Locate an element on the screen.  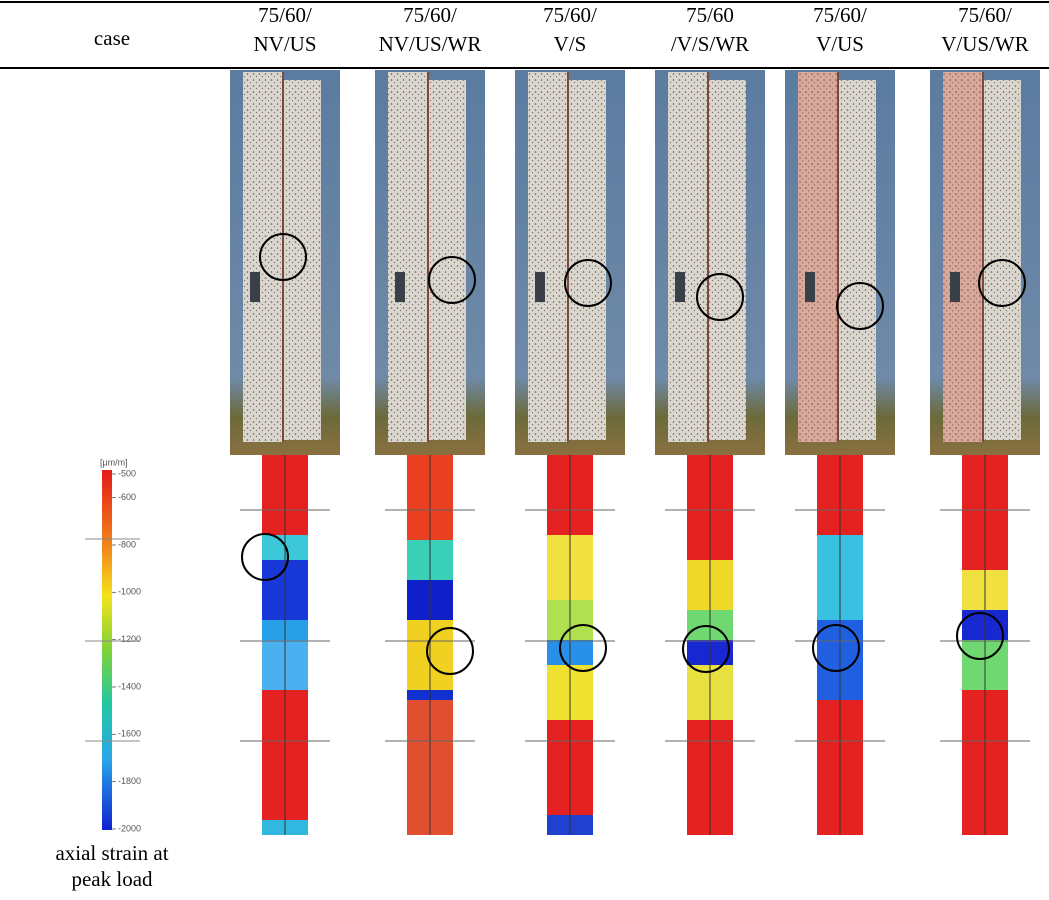
colorbar is located at coordinates (107, 650).